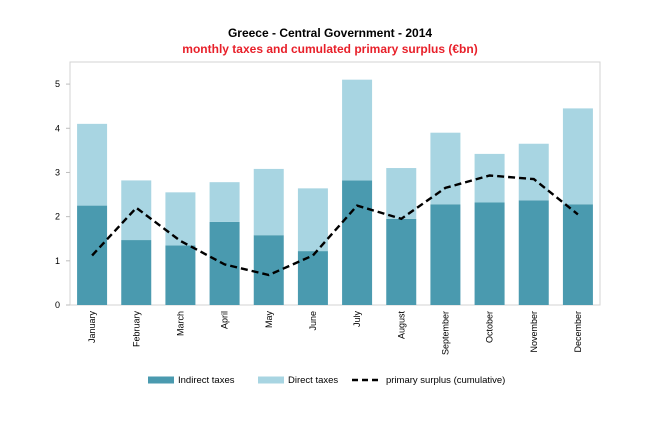 The width and height of the screenshot is (660, 423). Describe the element at coordinates (57, 128) in the screenshot. I see `y-tick-label: 4` at that location.